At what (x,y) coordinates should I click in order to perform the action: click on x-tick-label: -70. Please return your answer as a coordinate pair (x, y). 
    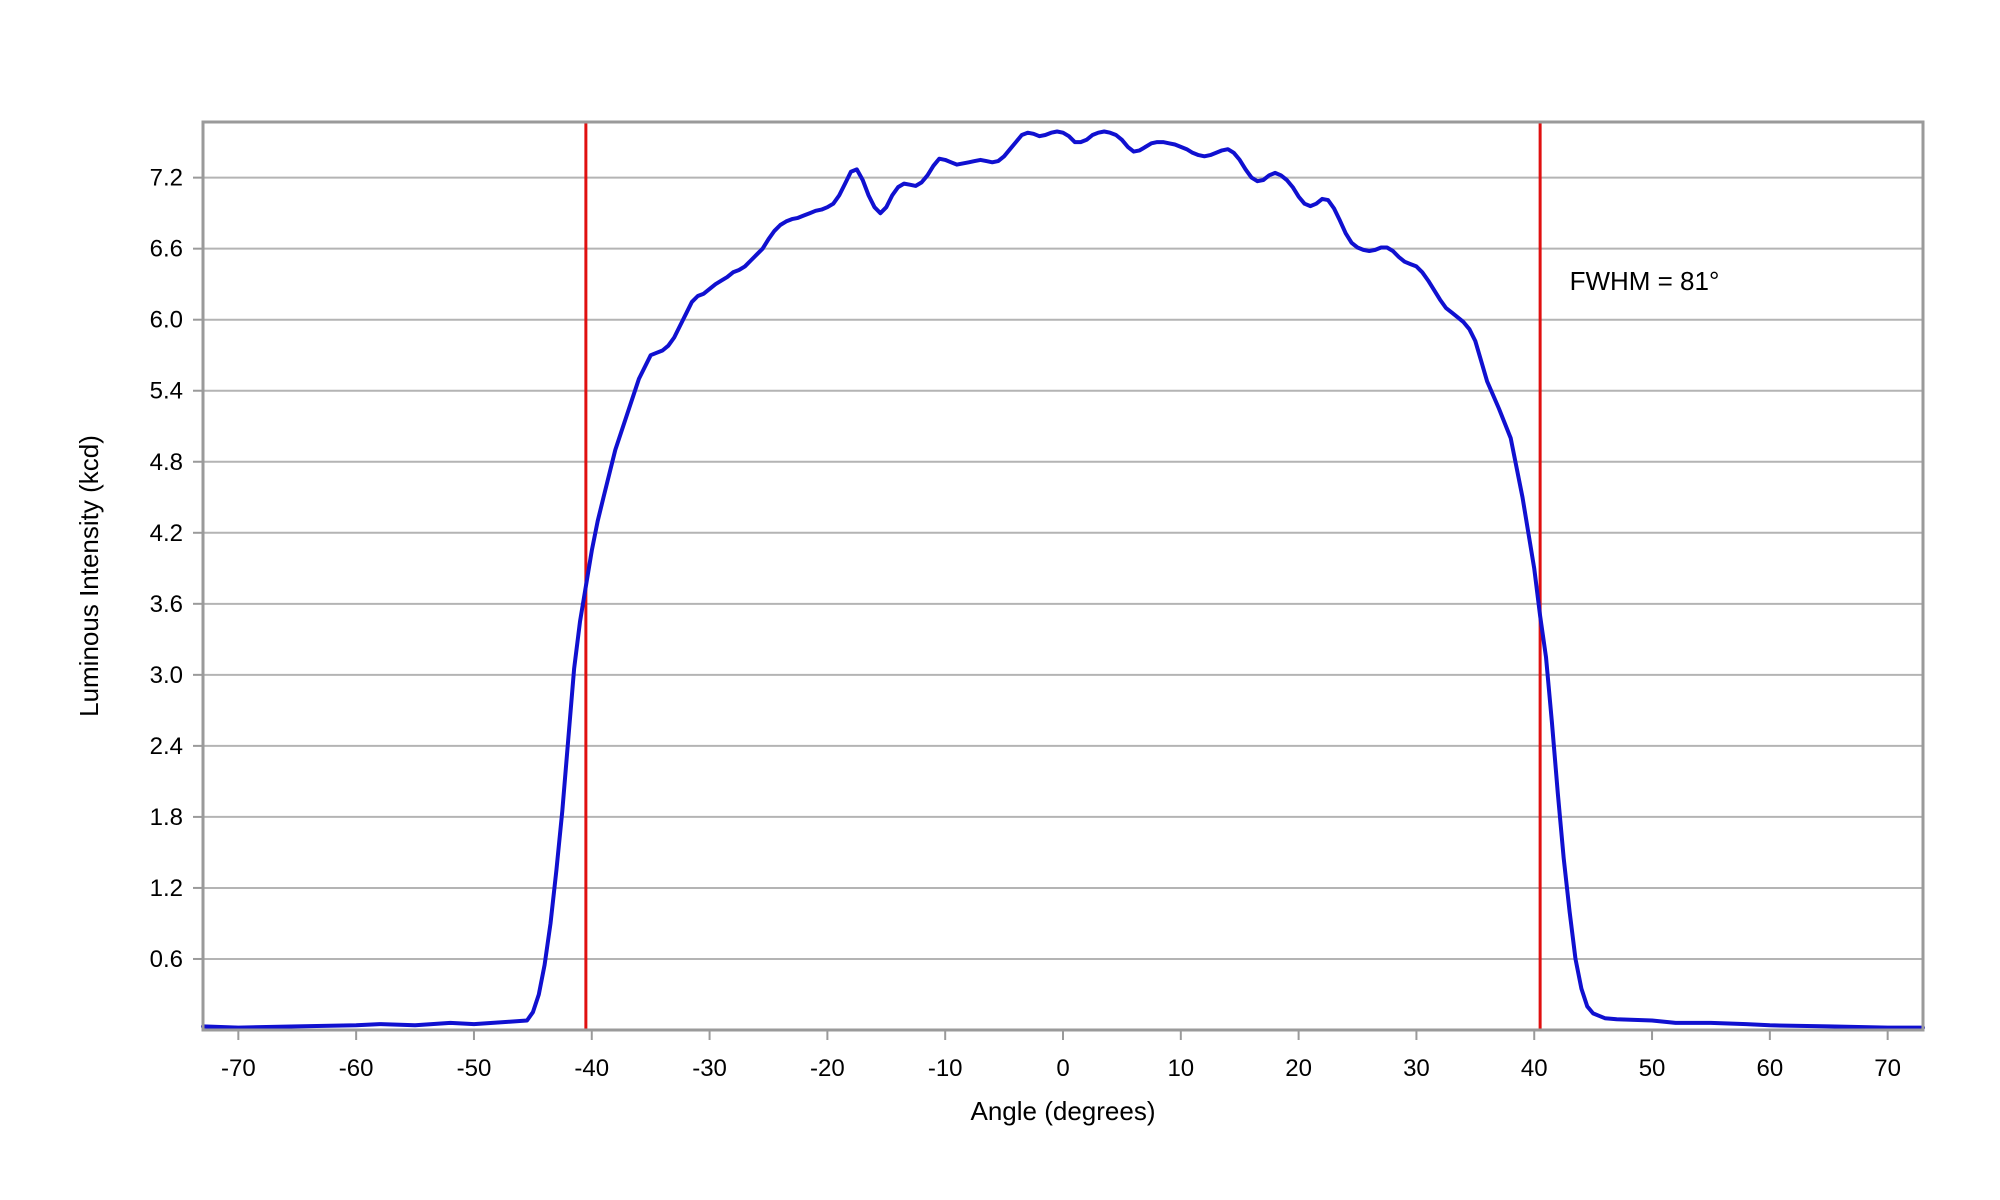
    Looking at the image, I should click on (238, 1068).